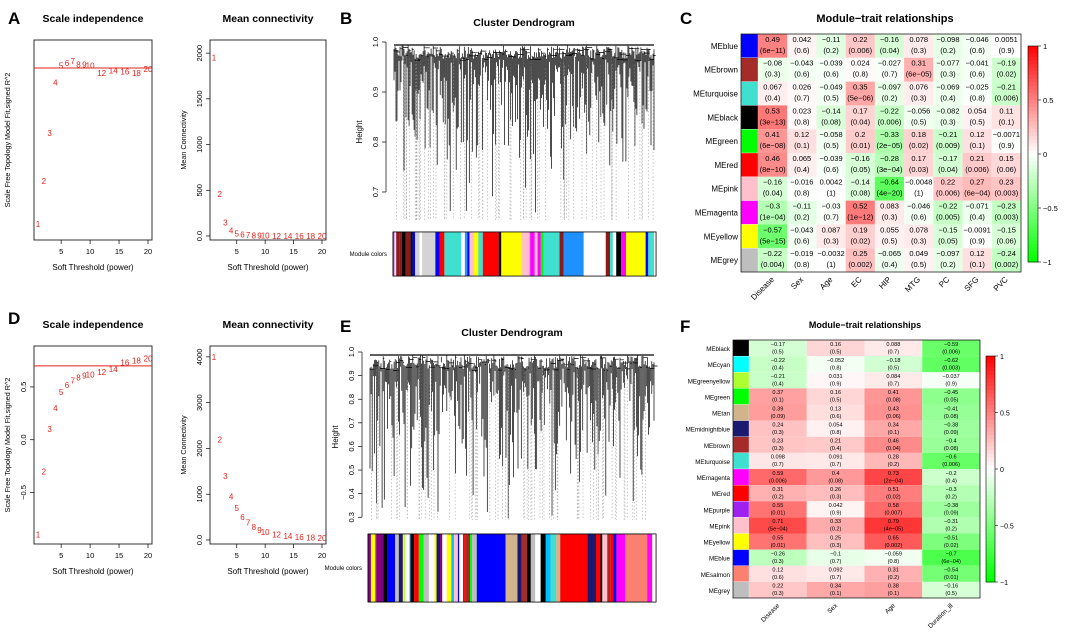 This screenshot has height=633, width=1065. What do you see at coordinates (889, 63) in the screenshot?
I see `c-heatmap-cell-corr: −0.027` at bounding box center [889, 63].